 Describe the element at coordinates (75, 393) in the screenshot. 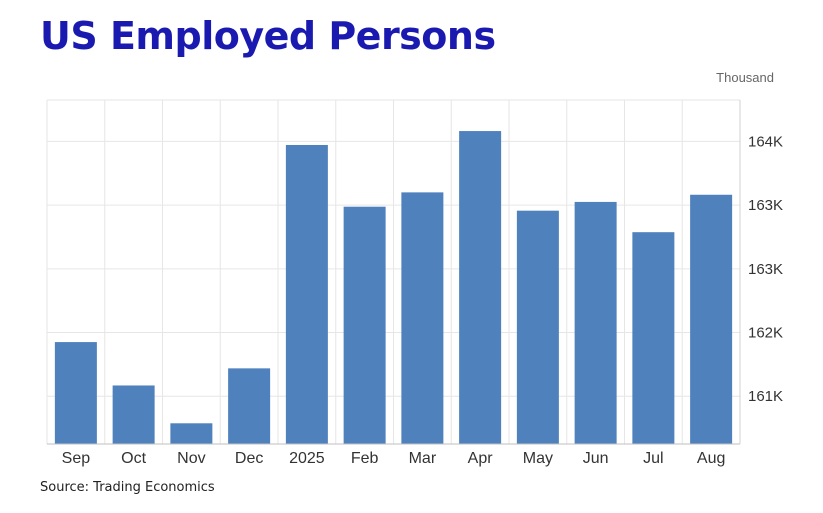

I see `bar-sep` at that location.